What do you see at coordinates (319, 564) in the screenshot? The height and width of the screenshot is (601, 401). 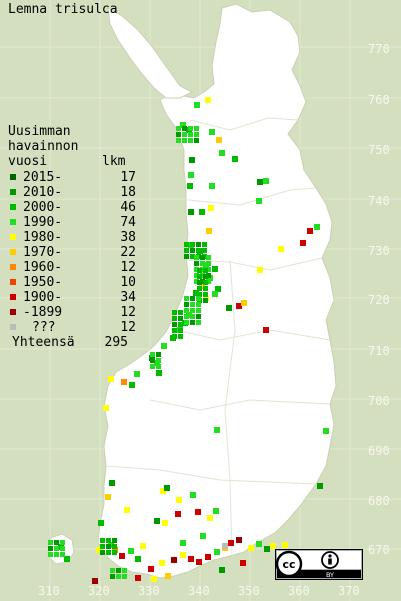 I see `cc-license-badge: cc BY` at bounding box center [319, 564].